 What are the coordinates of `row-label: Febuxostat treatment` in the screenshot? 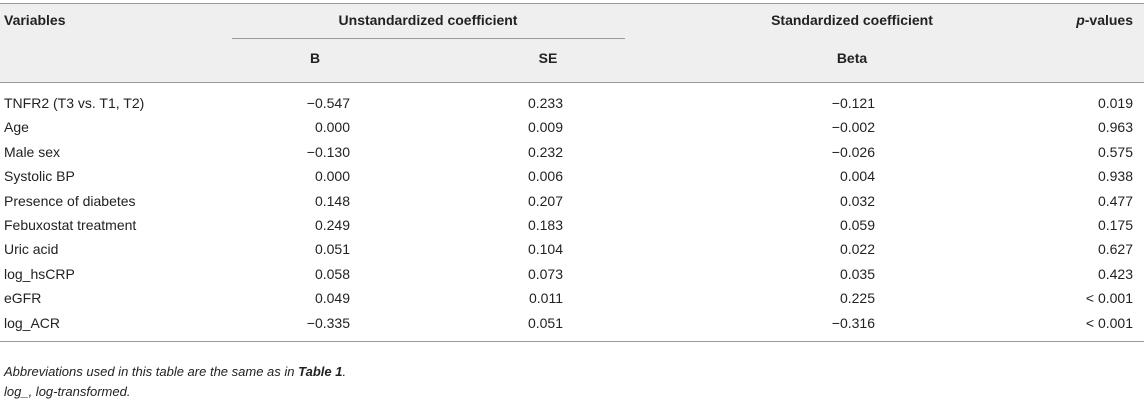 It's located at (70, 225).